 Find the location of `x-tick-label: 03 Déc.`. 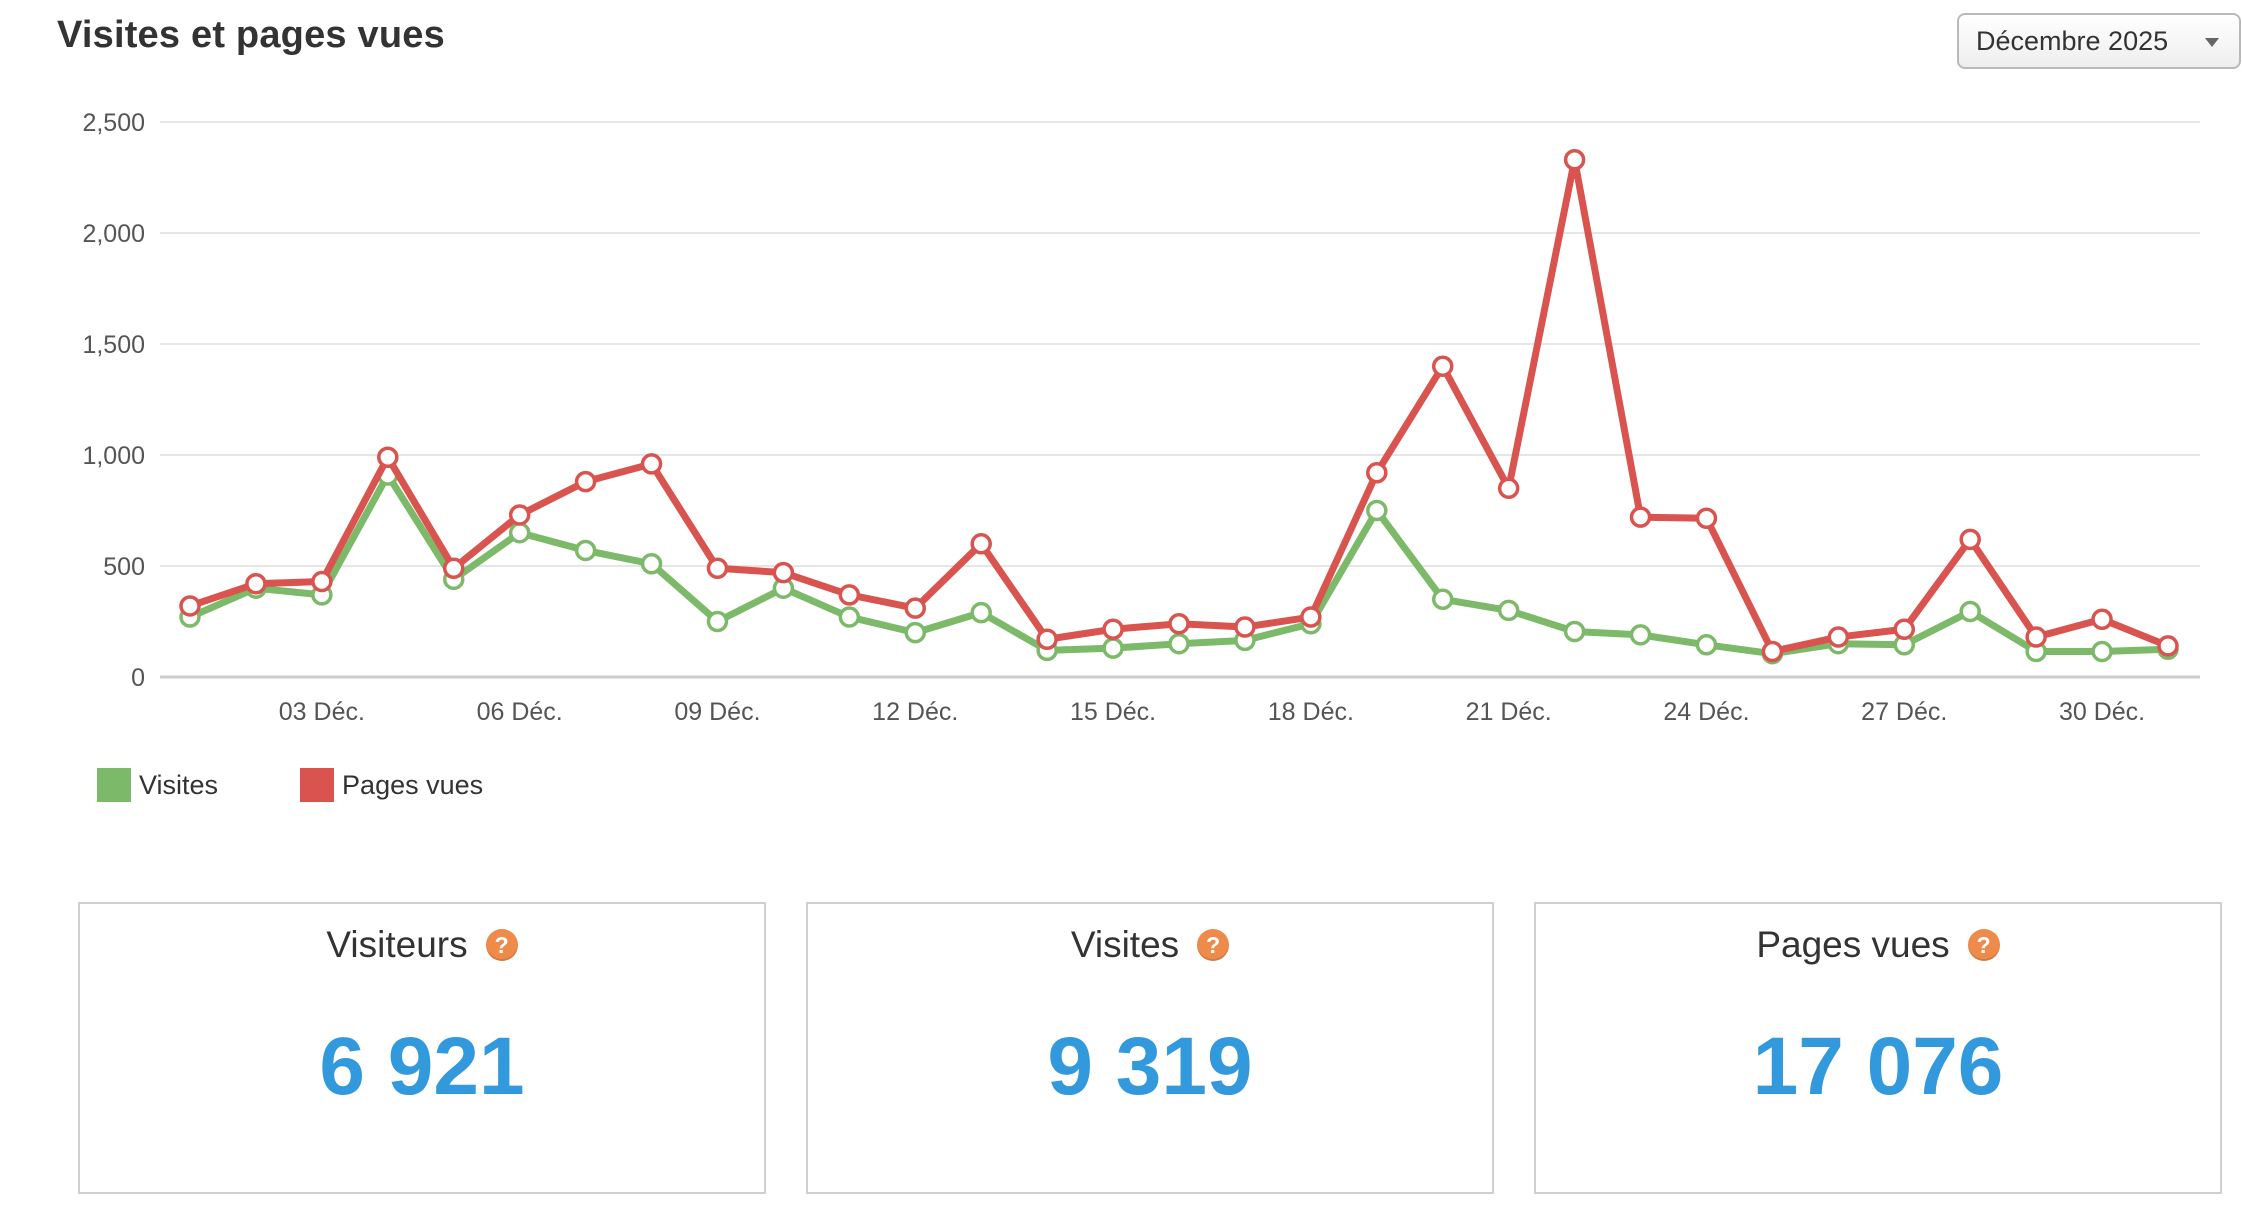

x-tick-label: 03 Déc. is located at coordinates (322, 712).